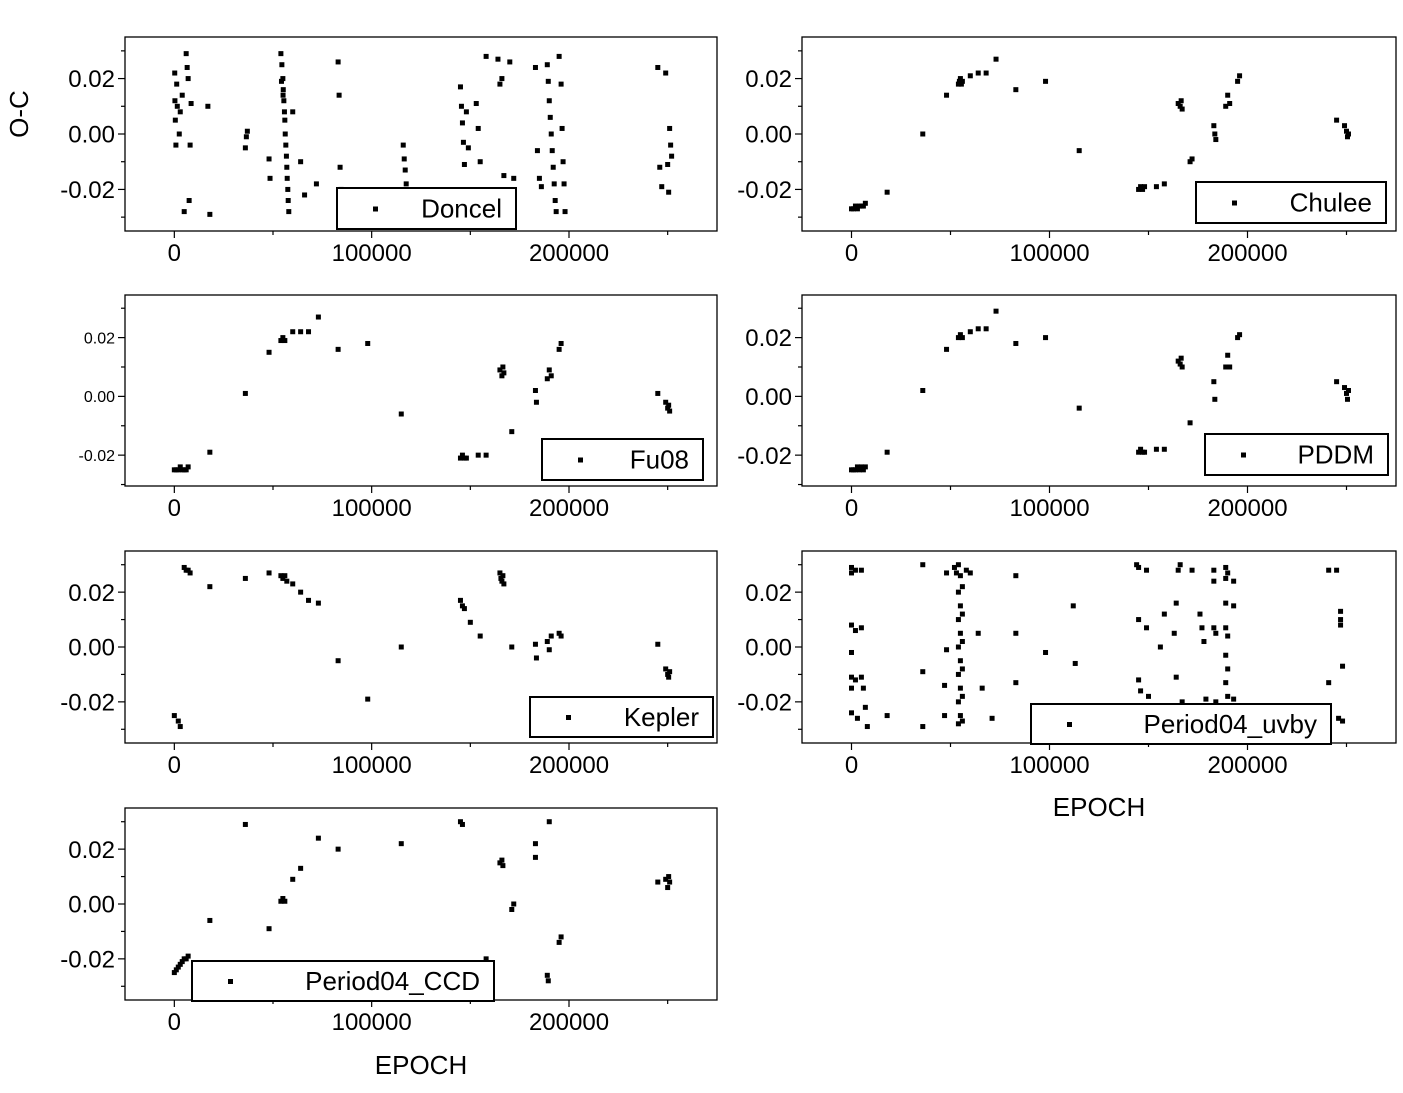 The image size is (1403, 1093). What do you see at coordinates (1247, 765) in the screenshot?
I see `x-tick-label: 200000` at bounding box center [1247, 765].